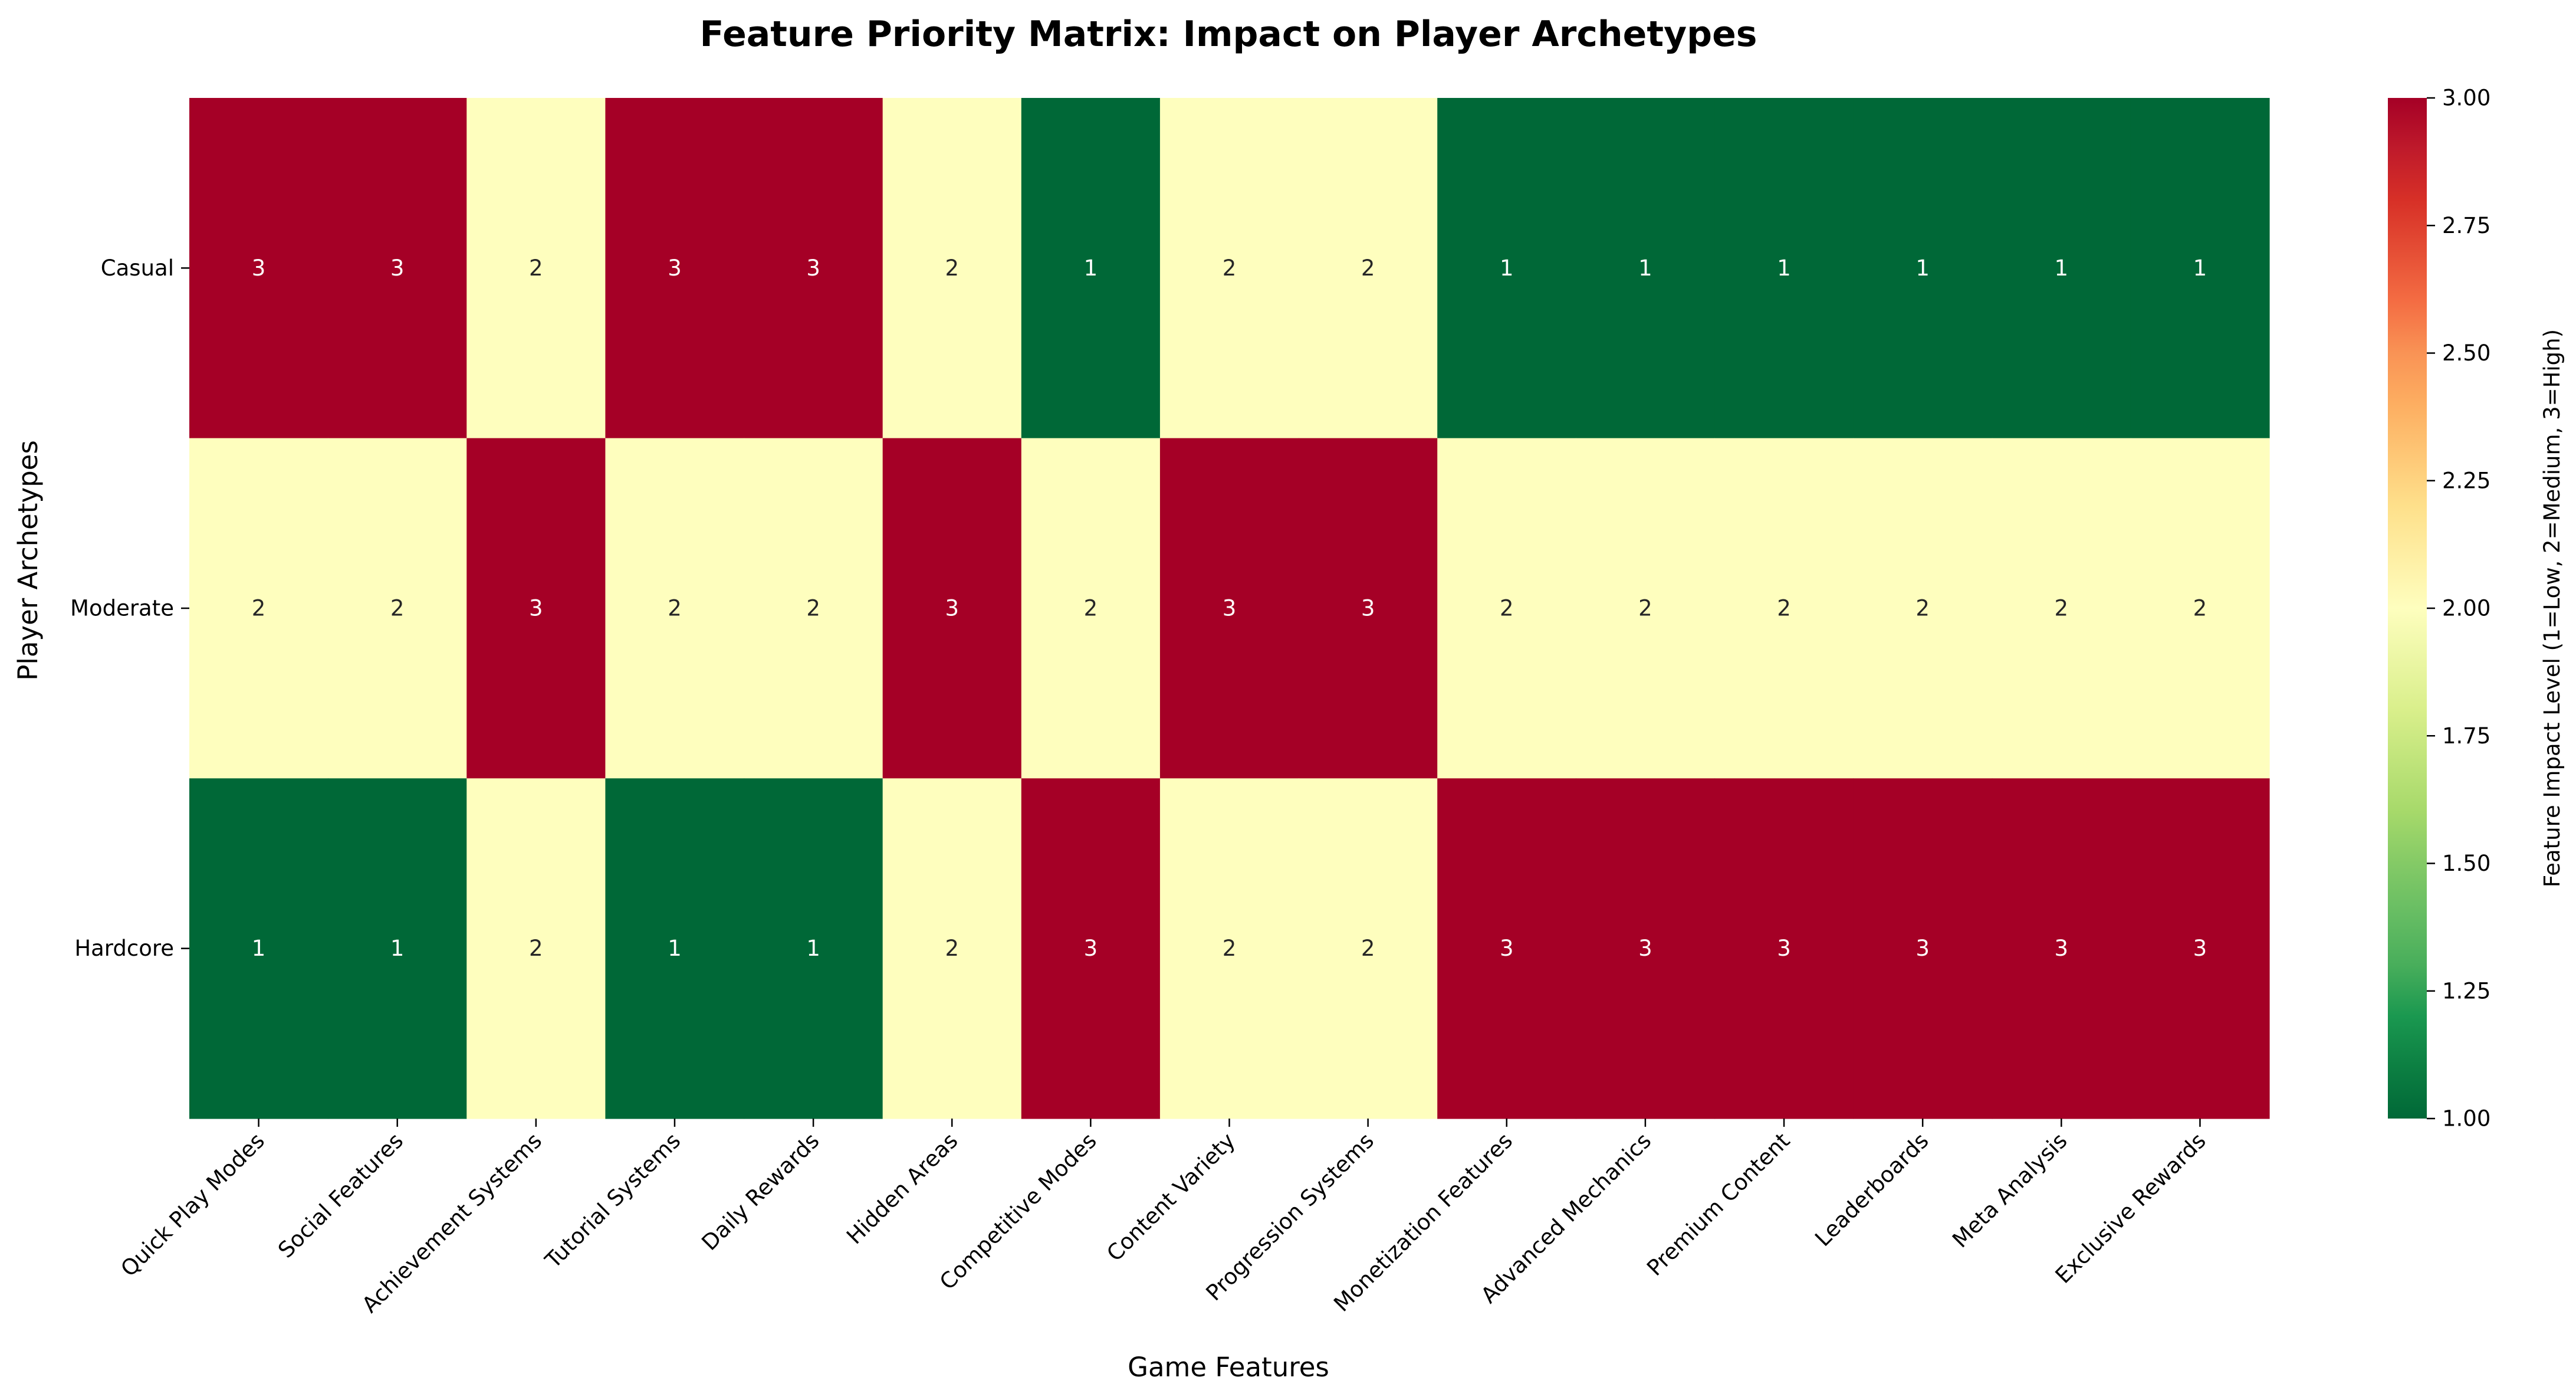  Describe the element at coordinates (2407, 608) in the screenshot. I see `colorbar` at that location.